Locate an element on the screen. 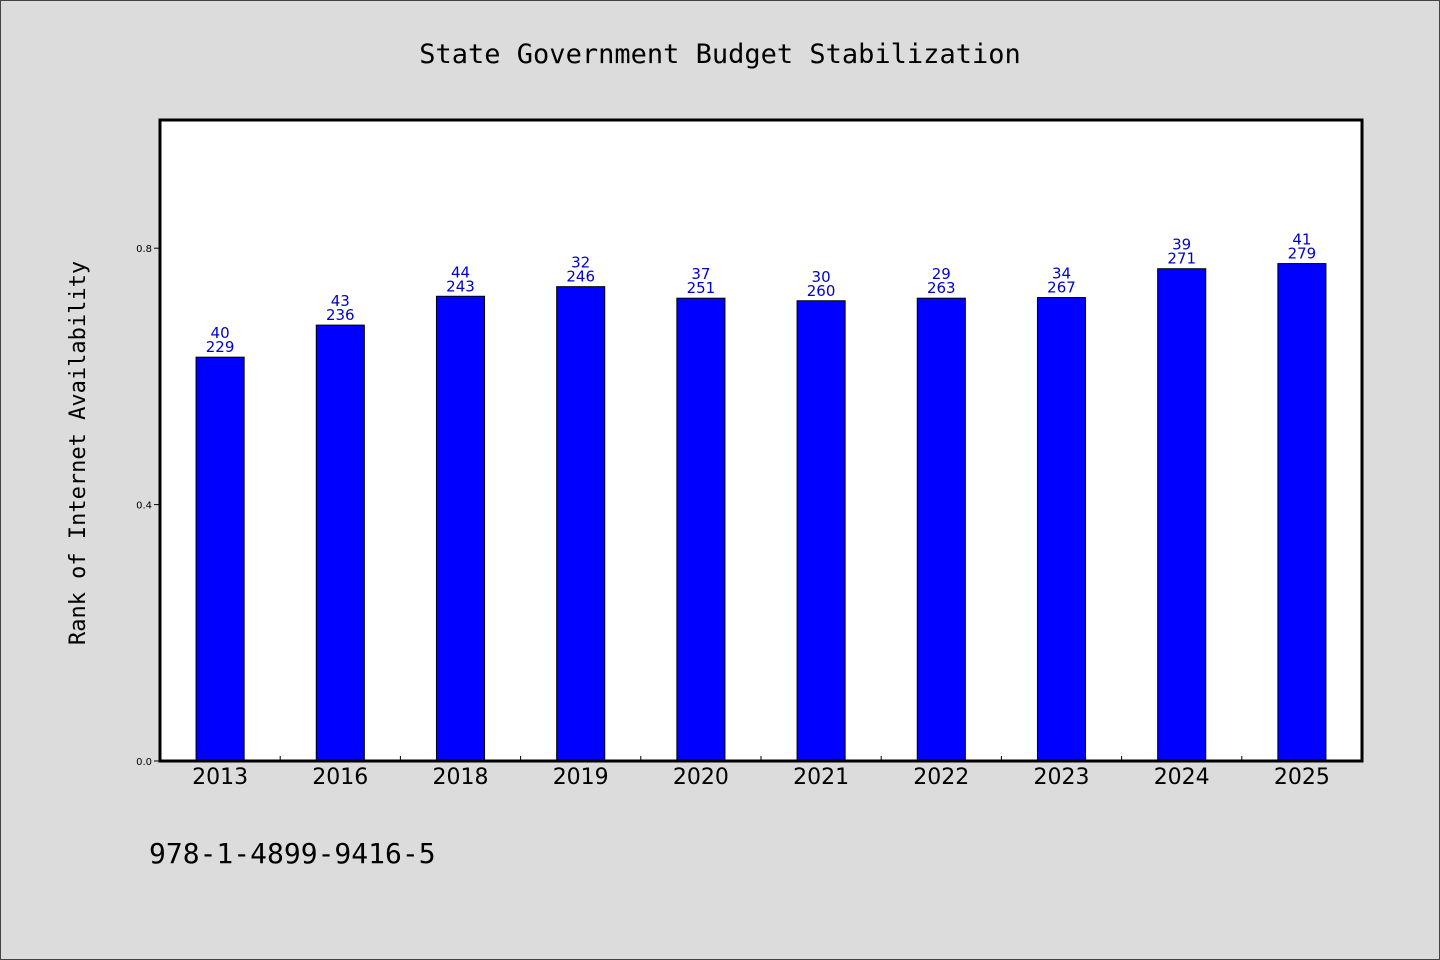 The image size is (1440, 960). data-label-bottom-2021: 260 is located at coordinates (821, 291).